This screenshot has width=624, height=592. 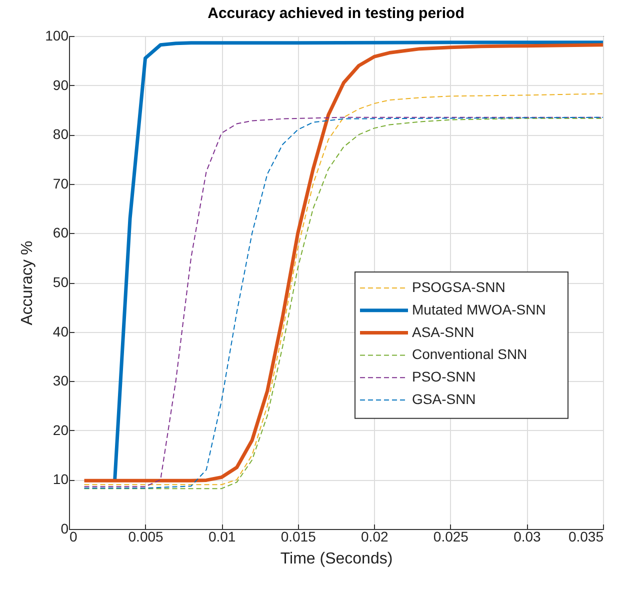 What do you see at coordinates (60, 84) in the screenshot?
I see `y-tick-label: 90` at bounding box center [60, 84].